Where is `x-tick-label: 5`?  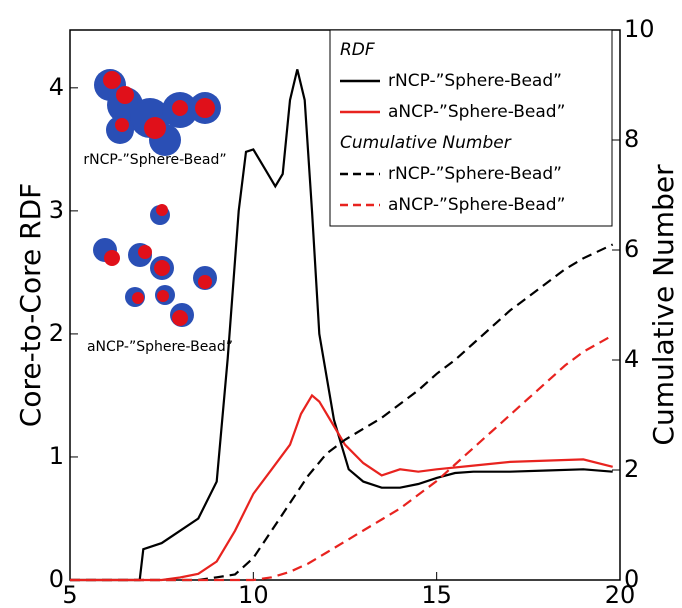 x-tick-label: 5 is located at coordinates (69, 594).